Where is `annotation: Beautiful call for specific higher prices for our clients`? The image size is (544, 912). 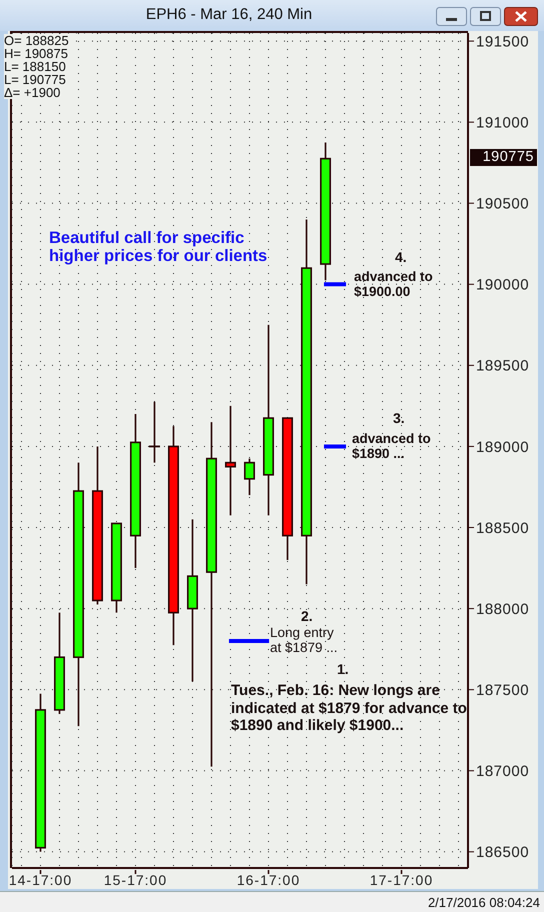 annotation: Beautiful call for specific higher prices for our clients is located at coordinates (158, 247).